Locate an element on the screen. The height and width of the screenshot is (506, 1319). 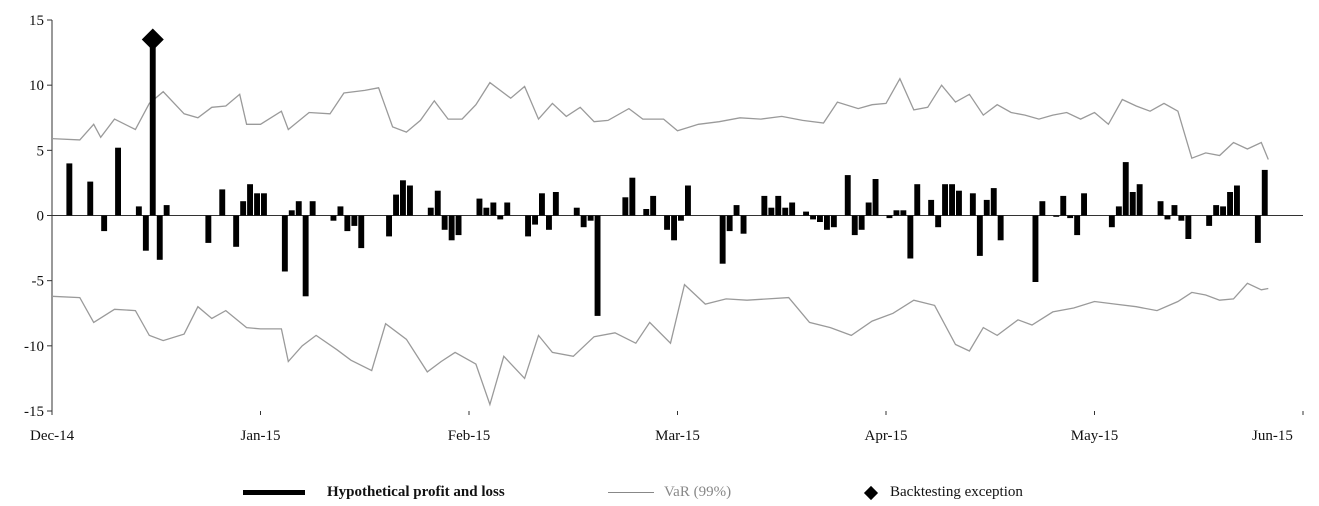
y-tick-label: 5 is located at coordinates (41, 151).